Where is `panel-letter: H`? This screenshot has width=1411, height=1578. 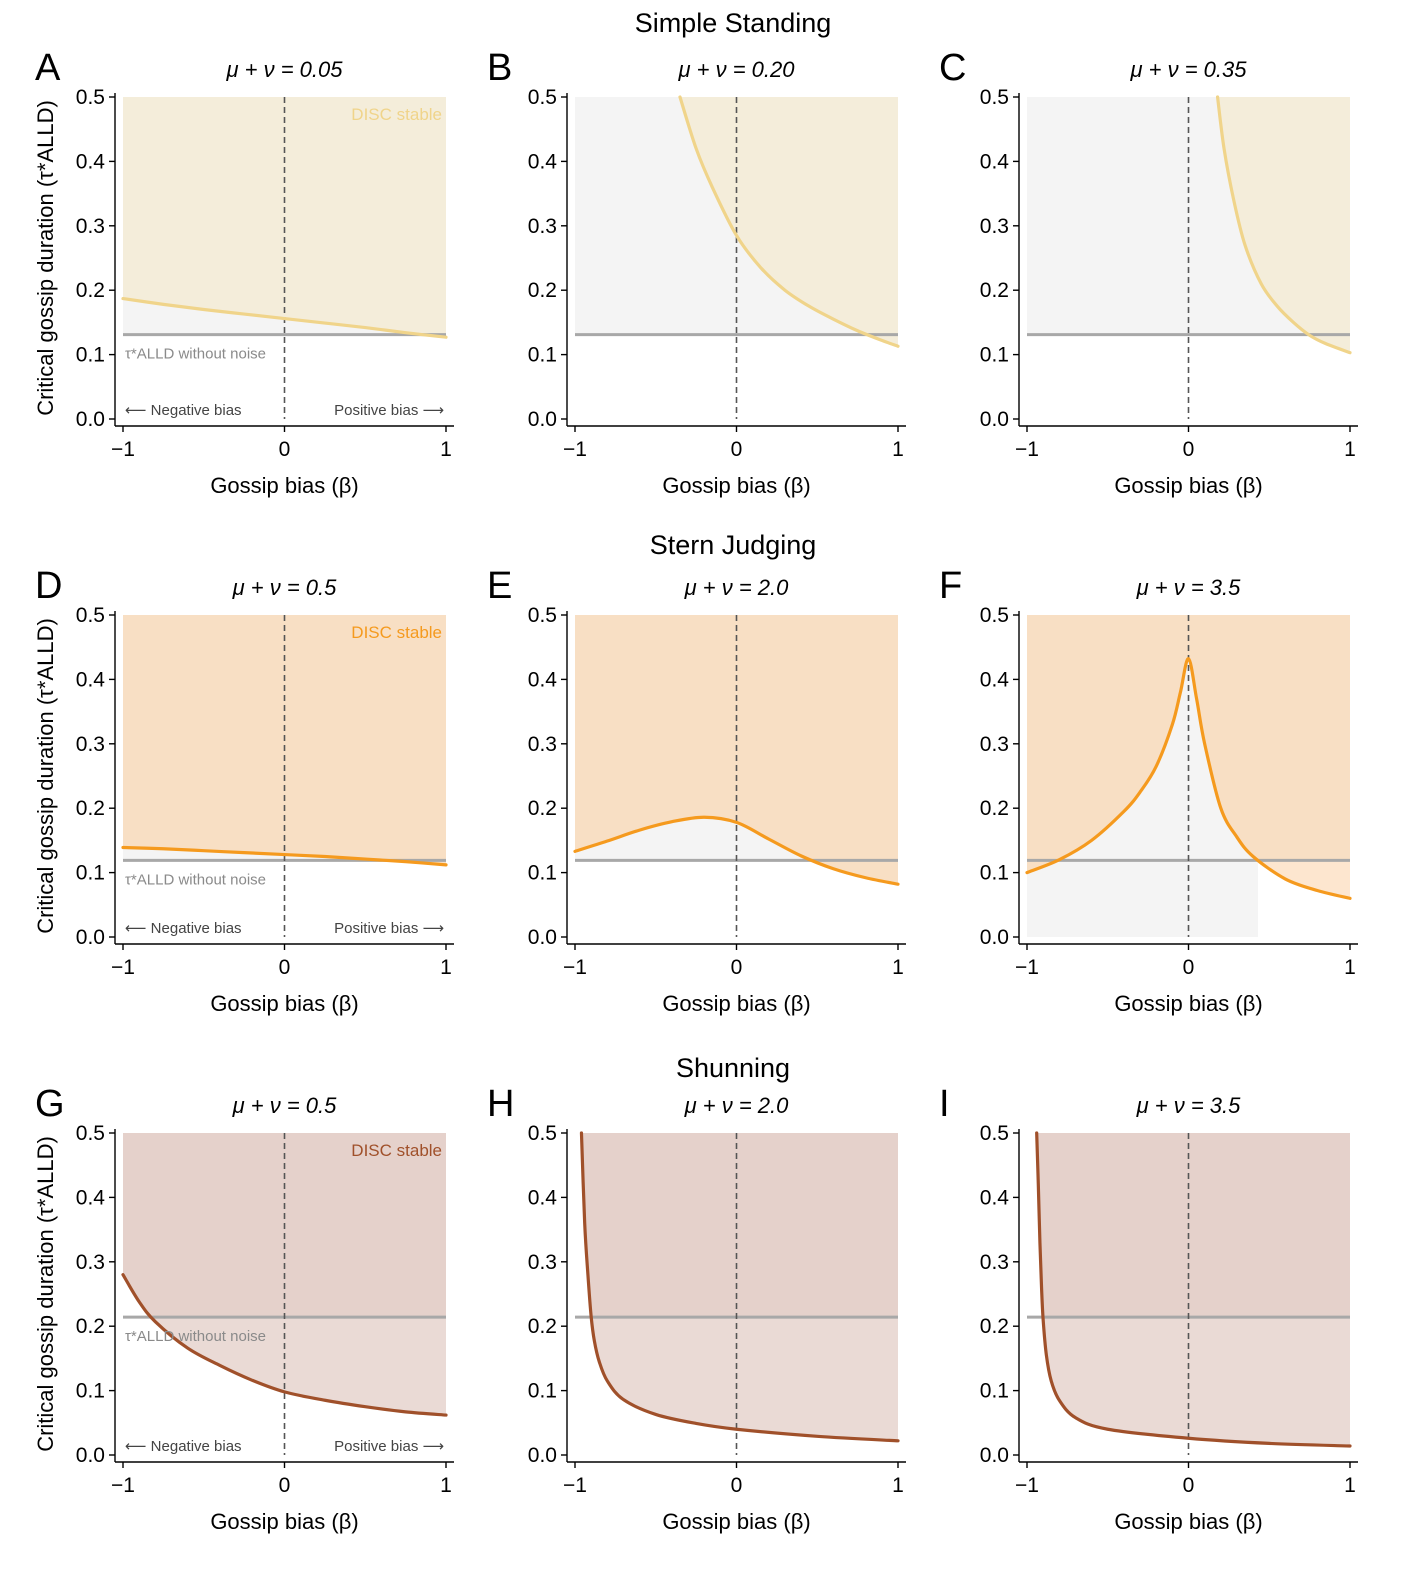 panel-letter: H is located at coordinates (500, 1104).